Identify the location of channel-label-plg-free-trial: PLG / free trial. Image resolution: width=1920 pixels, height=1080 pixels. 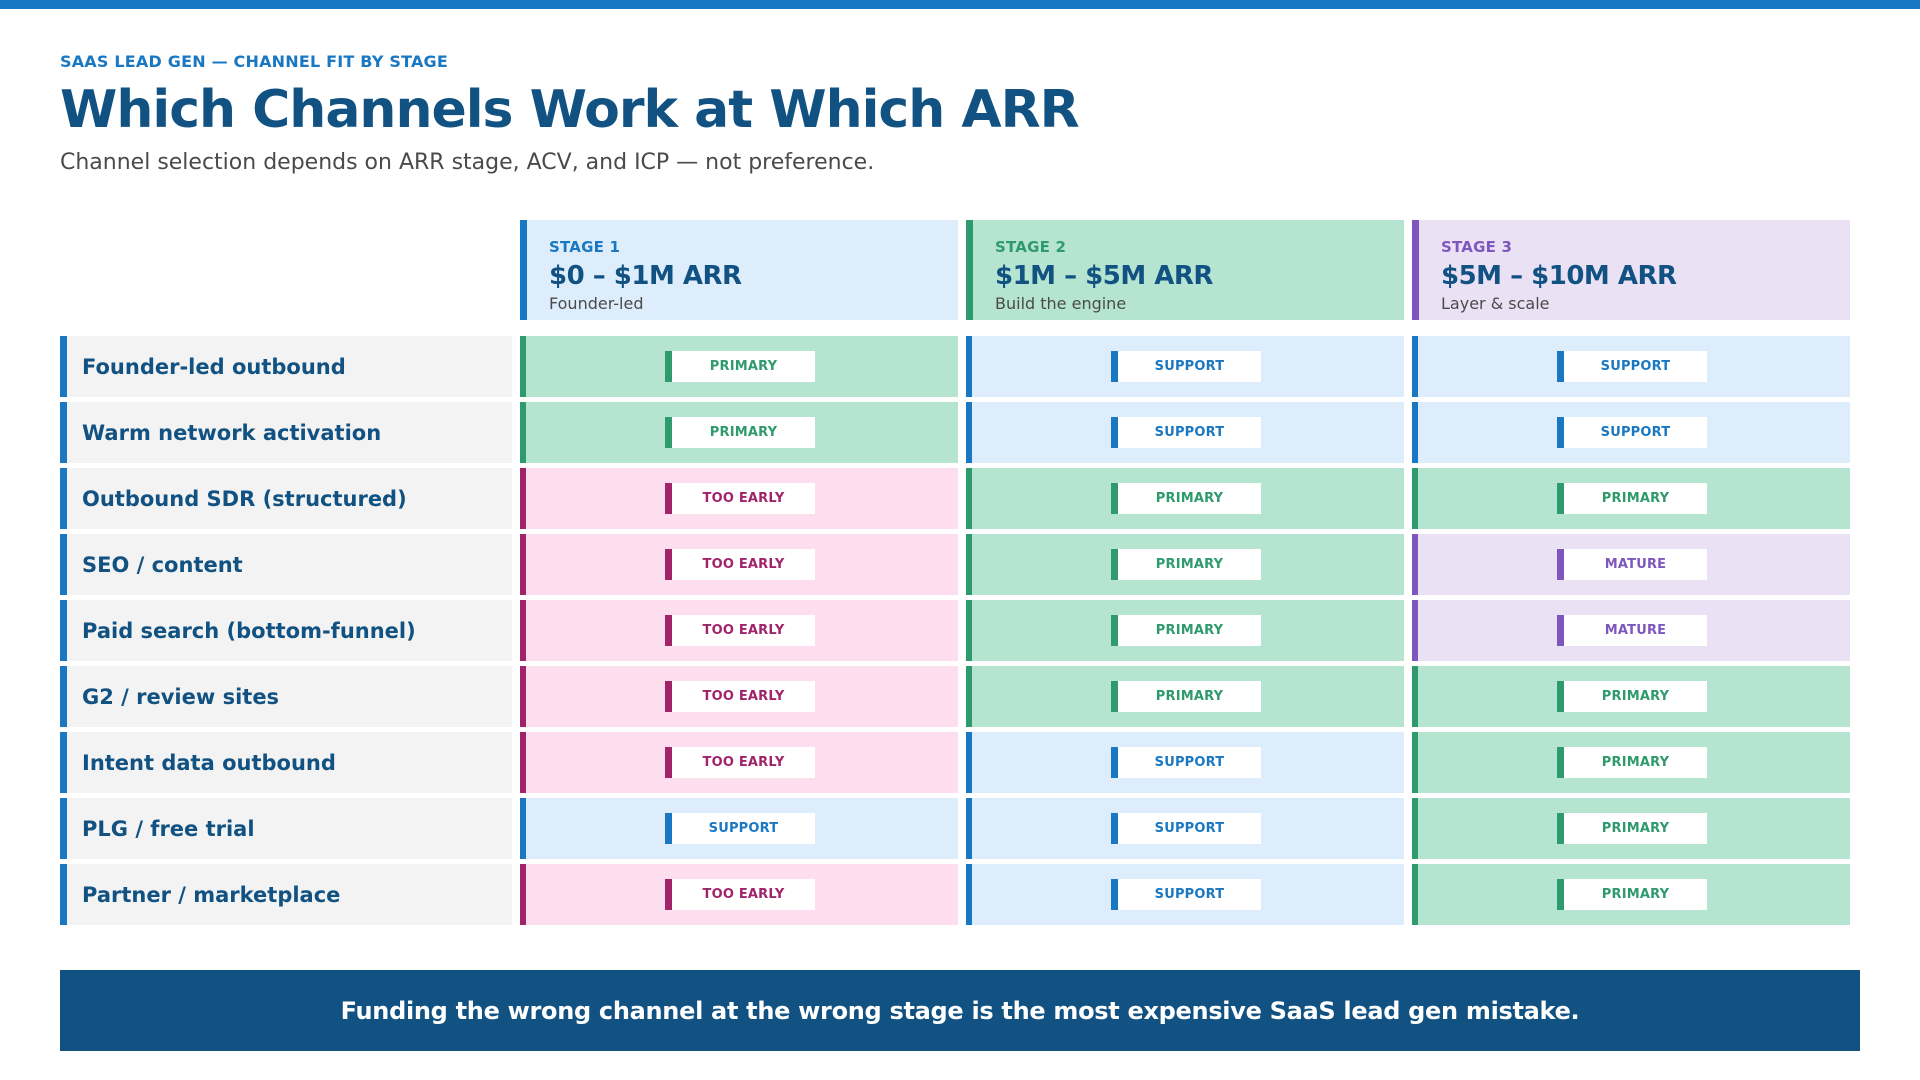
(286, 828).